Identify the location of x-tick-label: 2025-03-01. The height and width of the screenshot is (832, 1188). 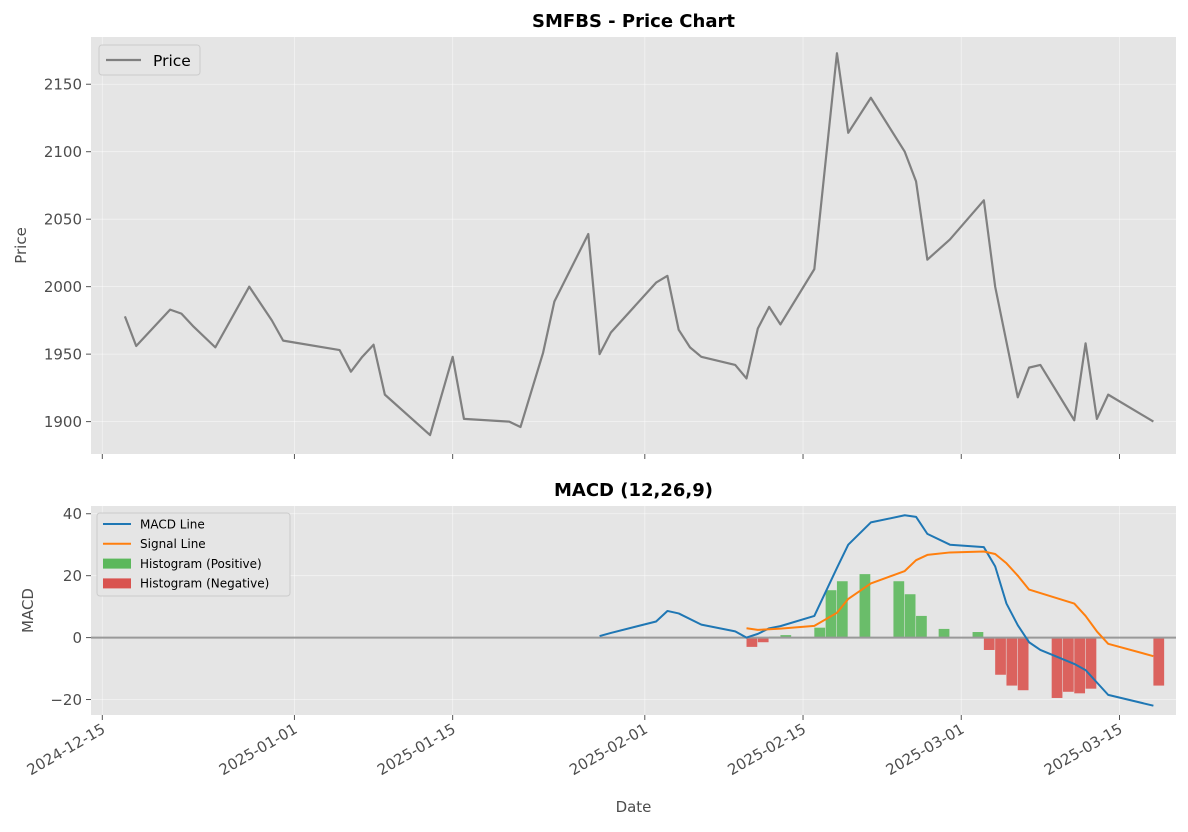
(925, 749).